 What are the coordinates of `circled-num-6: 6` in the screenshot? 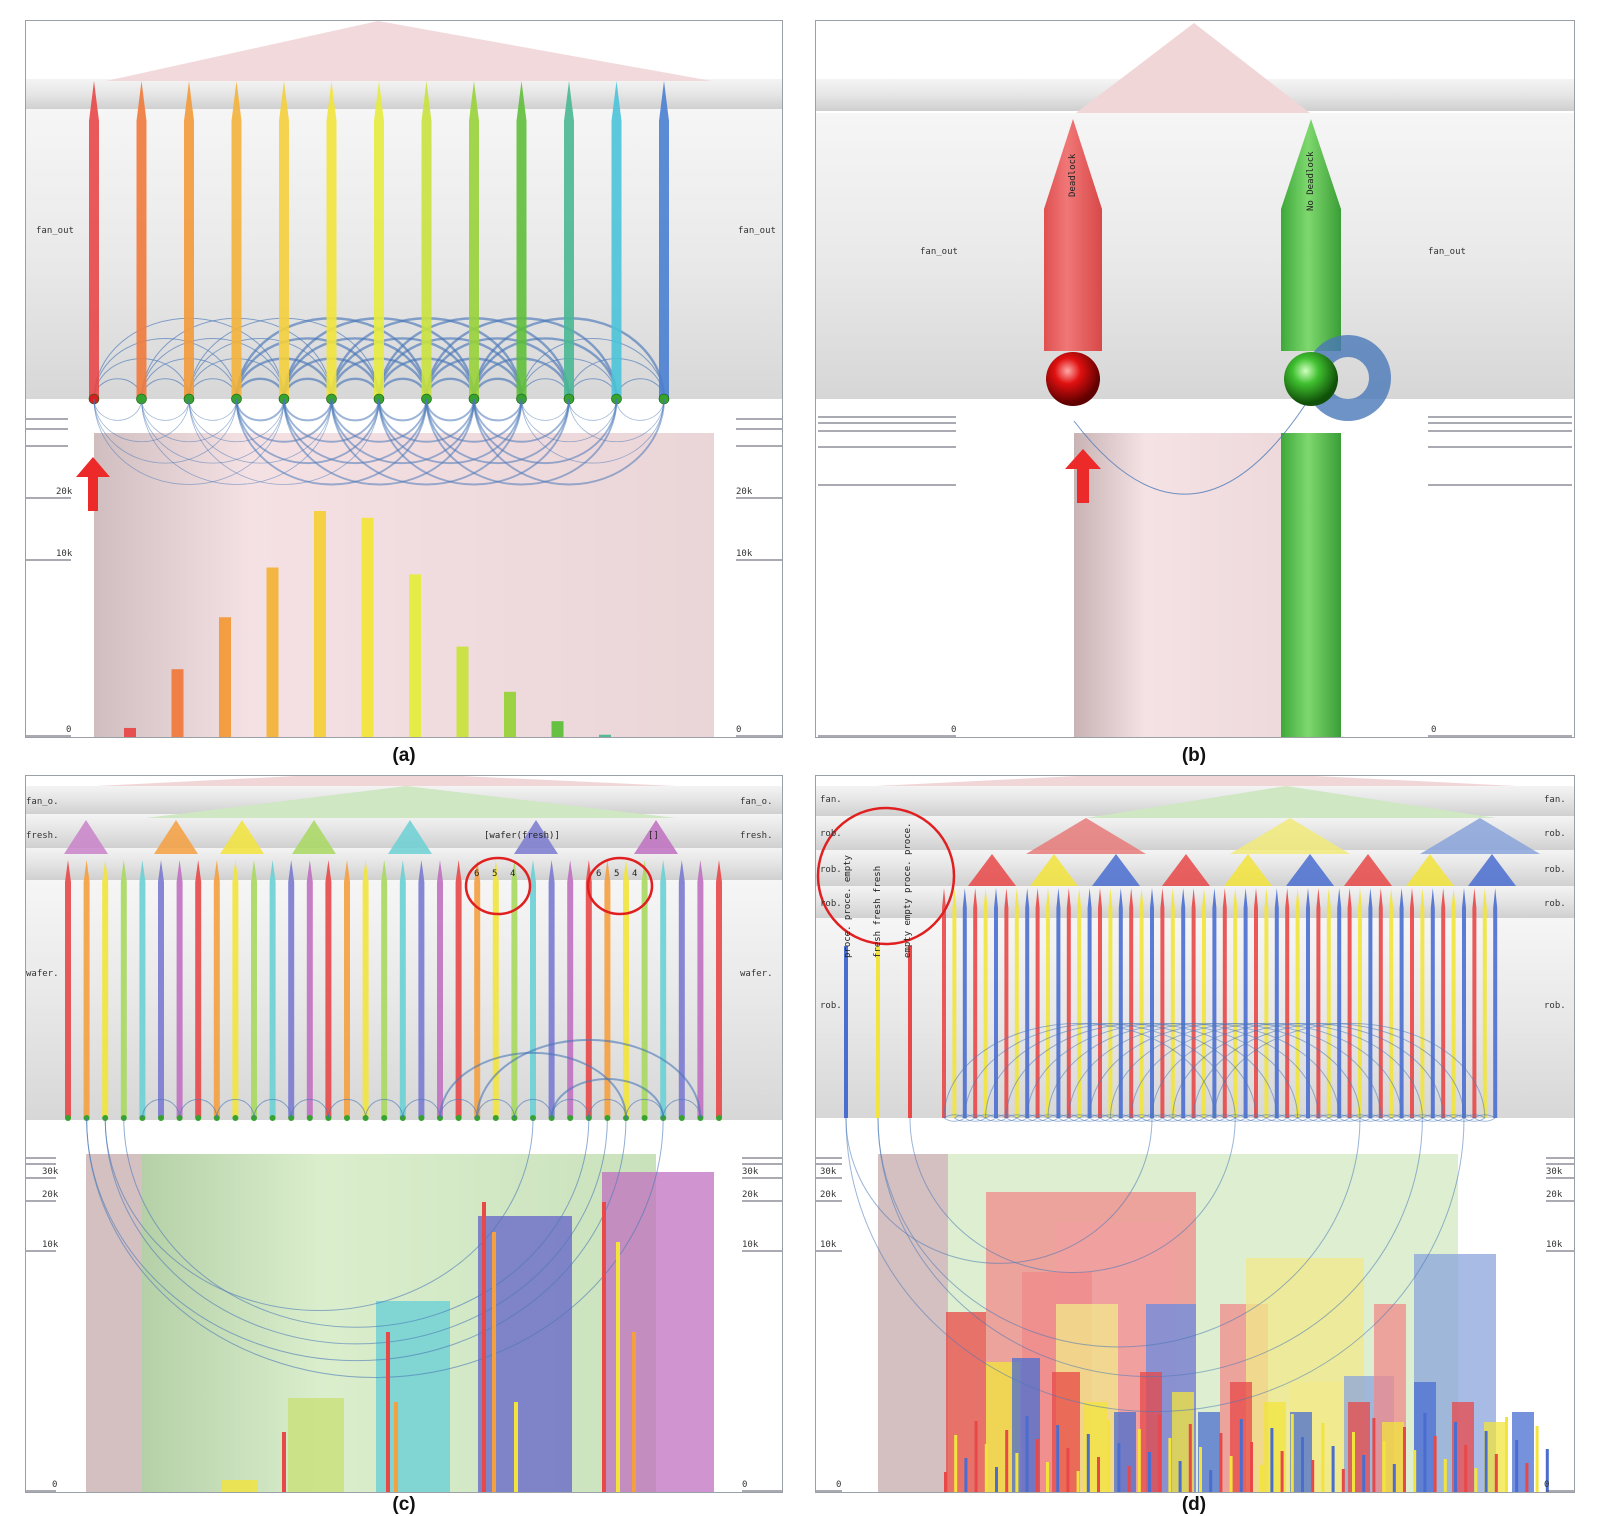 It's located at (476, 874).